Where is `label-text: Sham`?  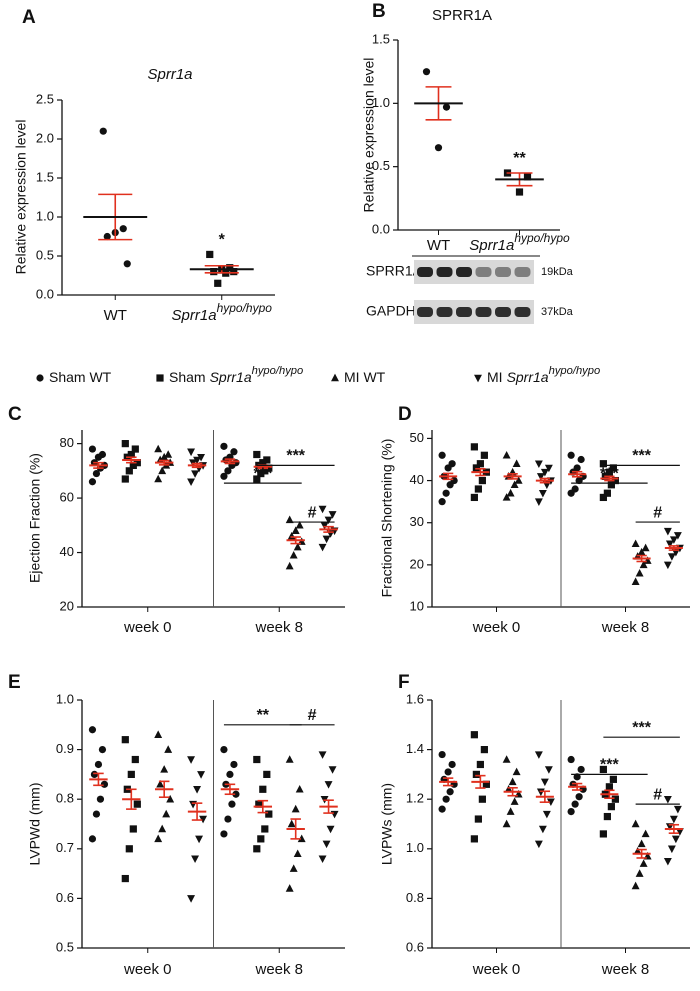 label-text: Sham is located at coordinates (187, 377).